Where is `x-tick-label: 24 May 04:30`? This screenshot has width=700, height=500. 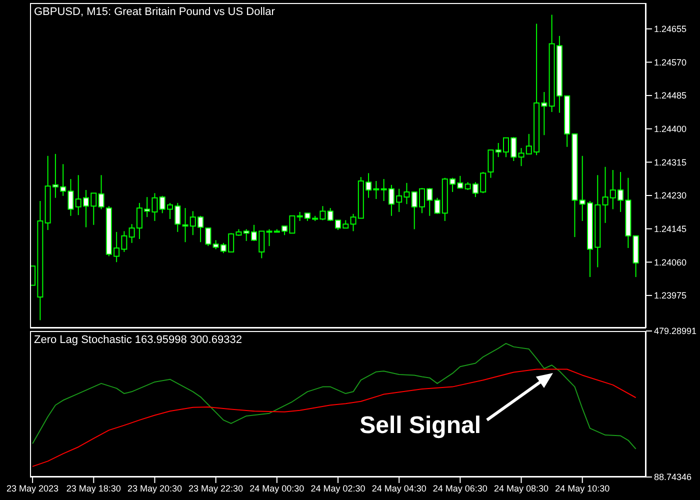
x-tick-label: 24 May 04:30 is located at coordinates (399, 488).